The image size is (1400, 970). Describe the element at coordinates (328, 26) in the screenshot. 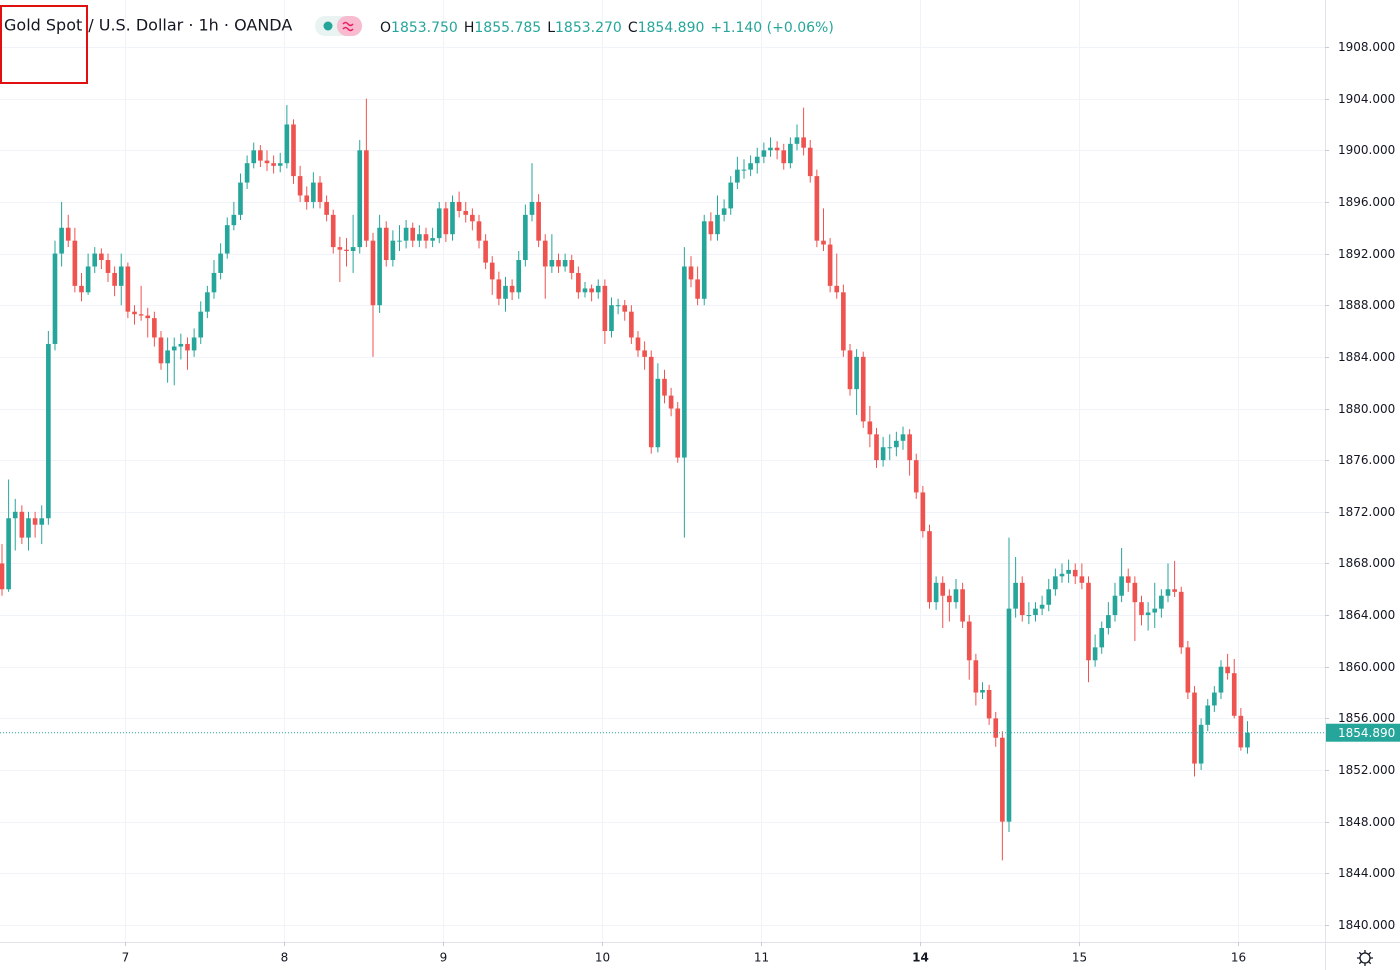

I see `market-open-dot` at that location.